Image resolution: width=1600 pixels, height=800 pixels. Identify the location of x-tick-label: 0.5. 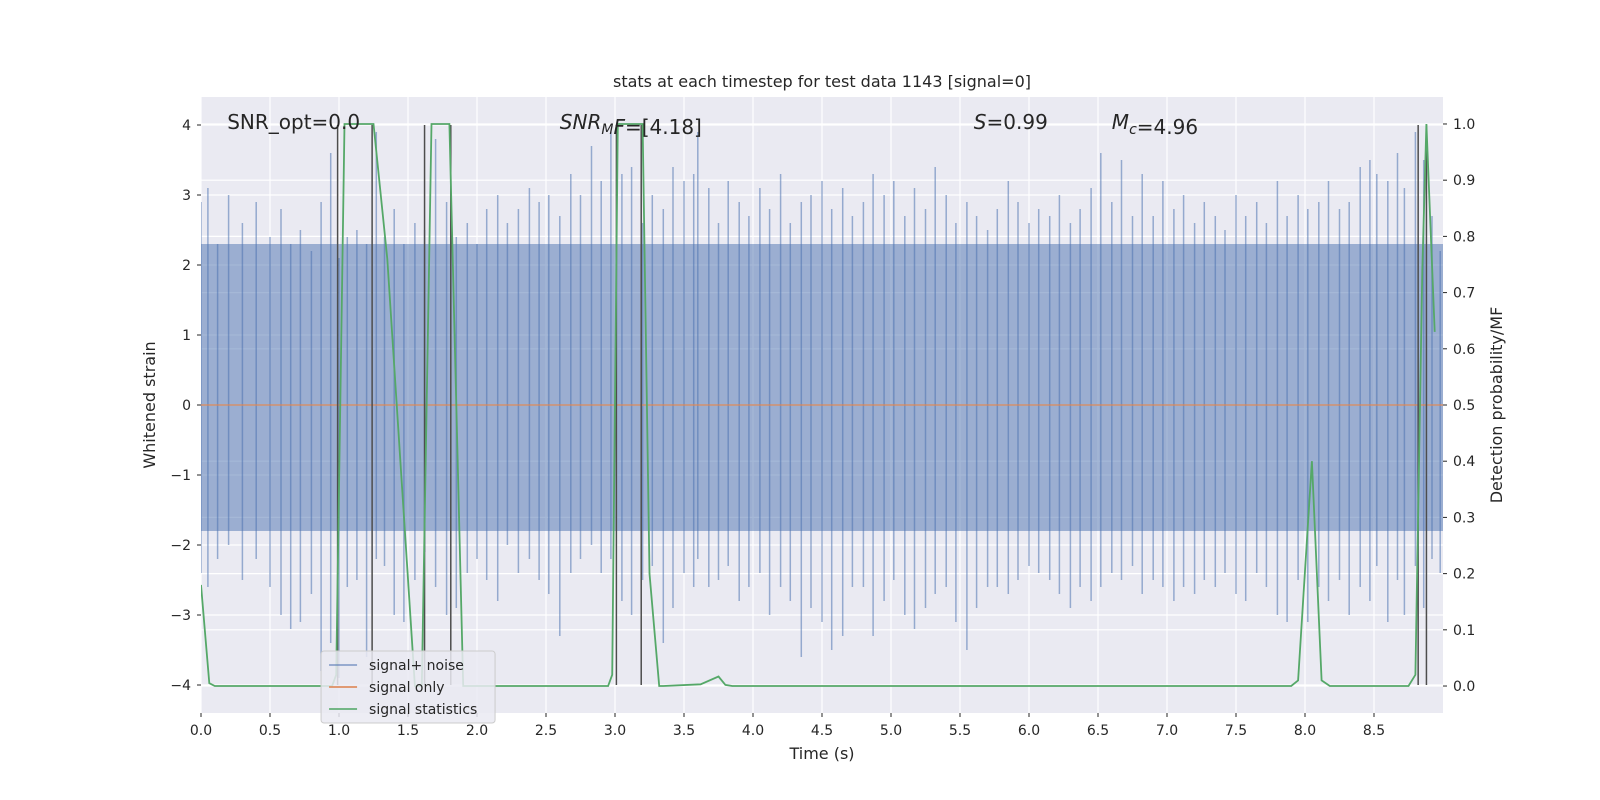
(270, 731).